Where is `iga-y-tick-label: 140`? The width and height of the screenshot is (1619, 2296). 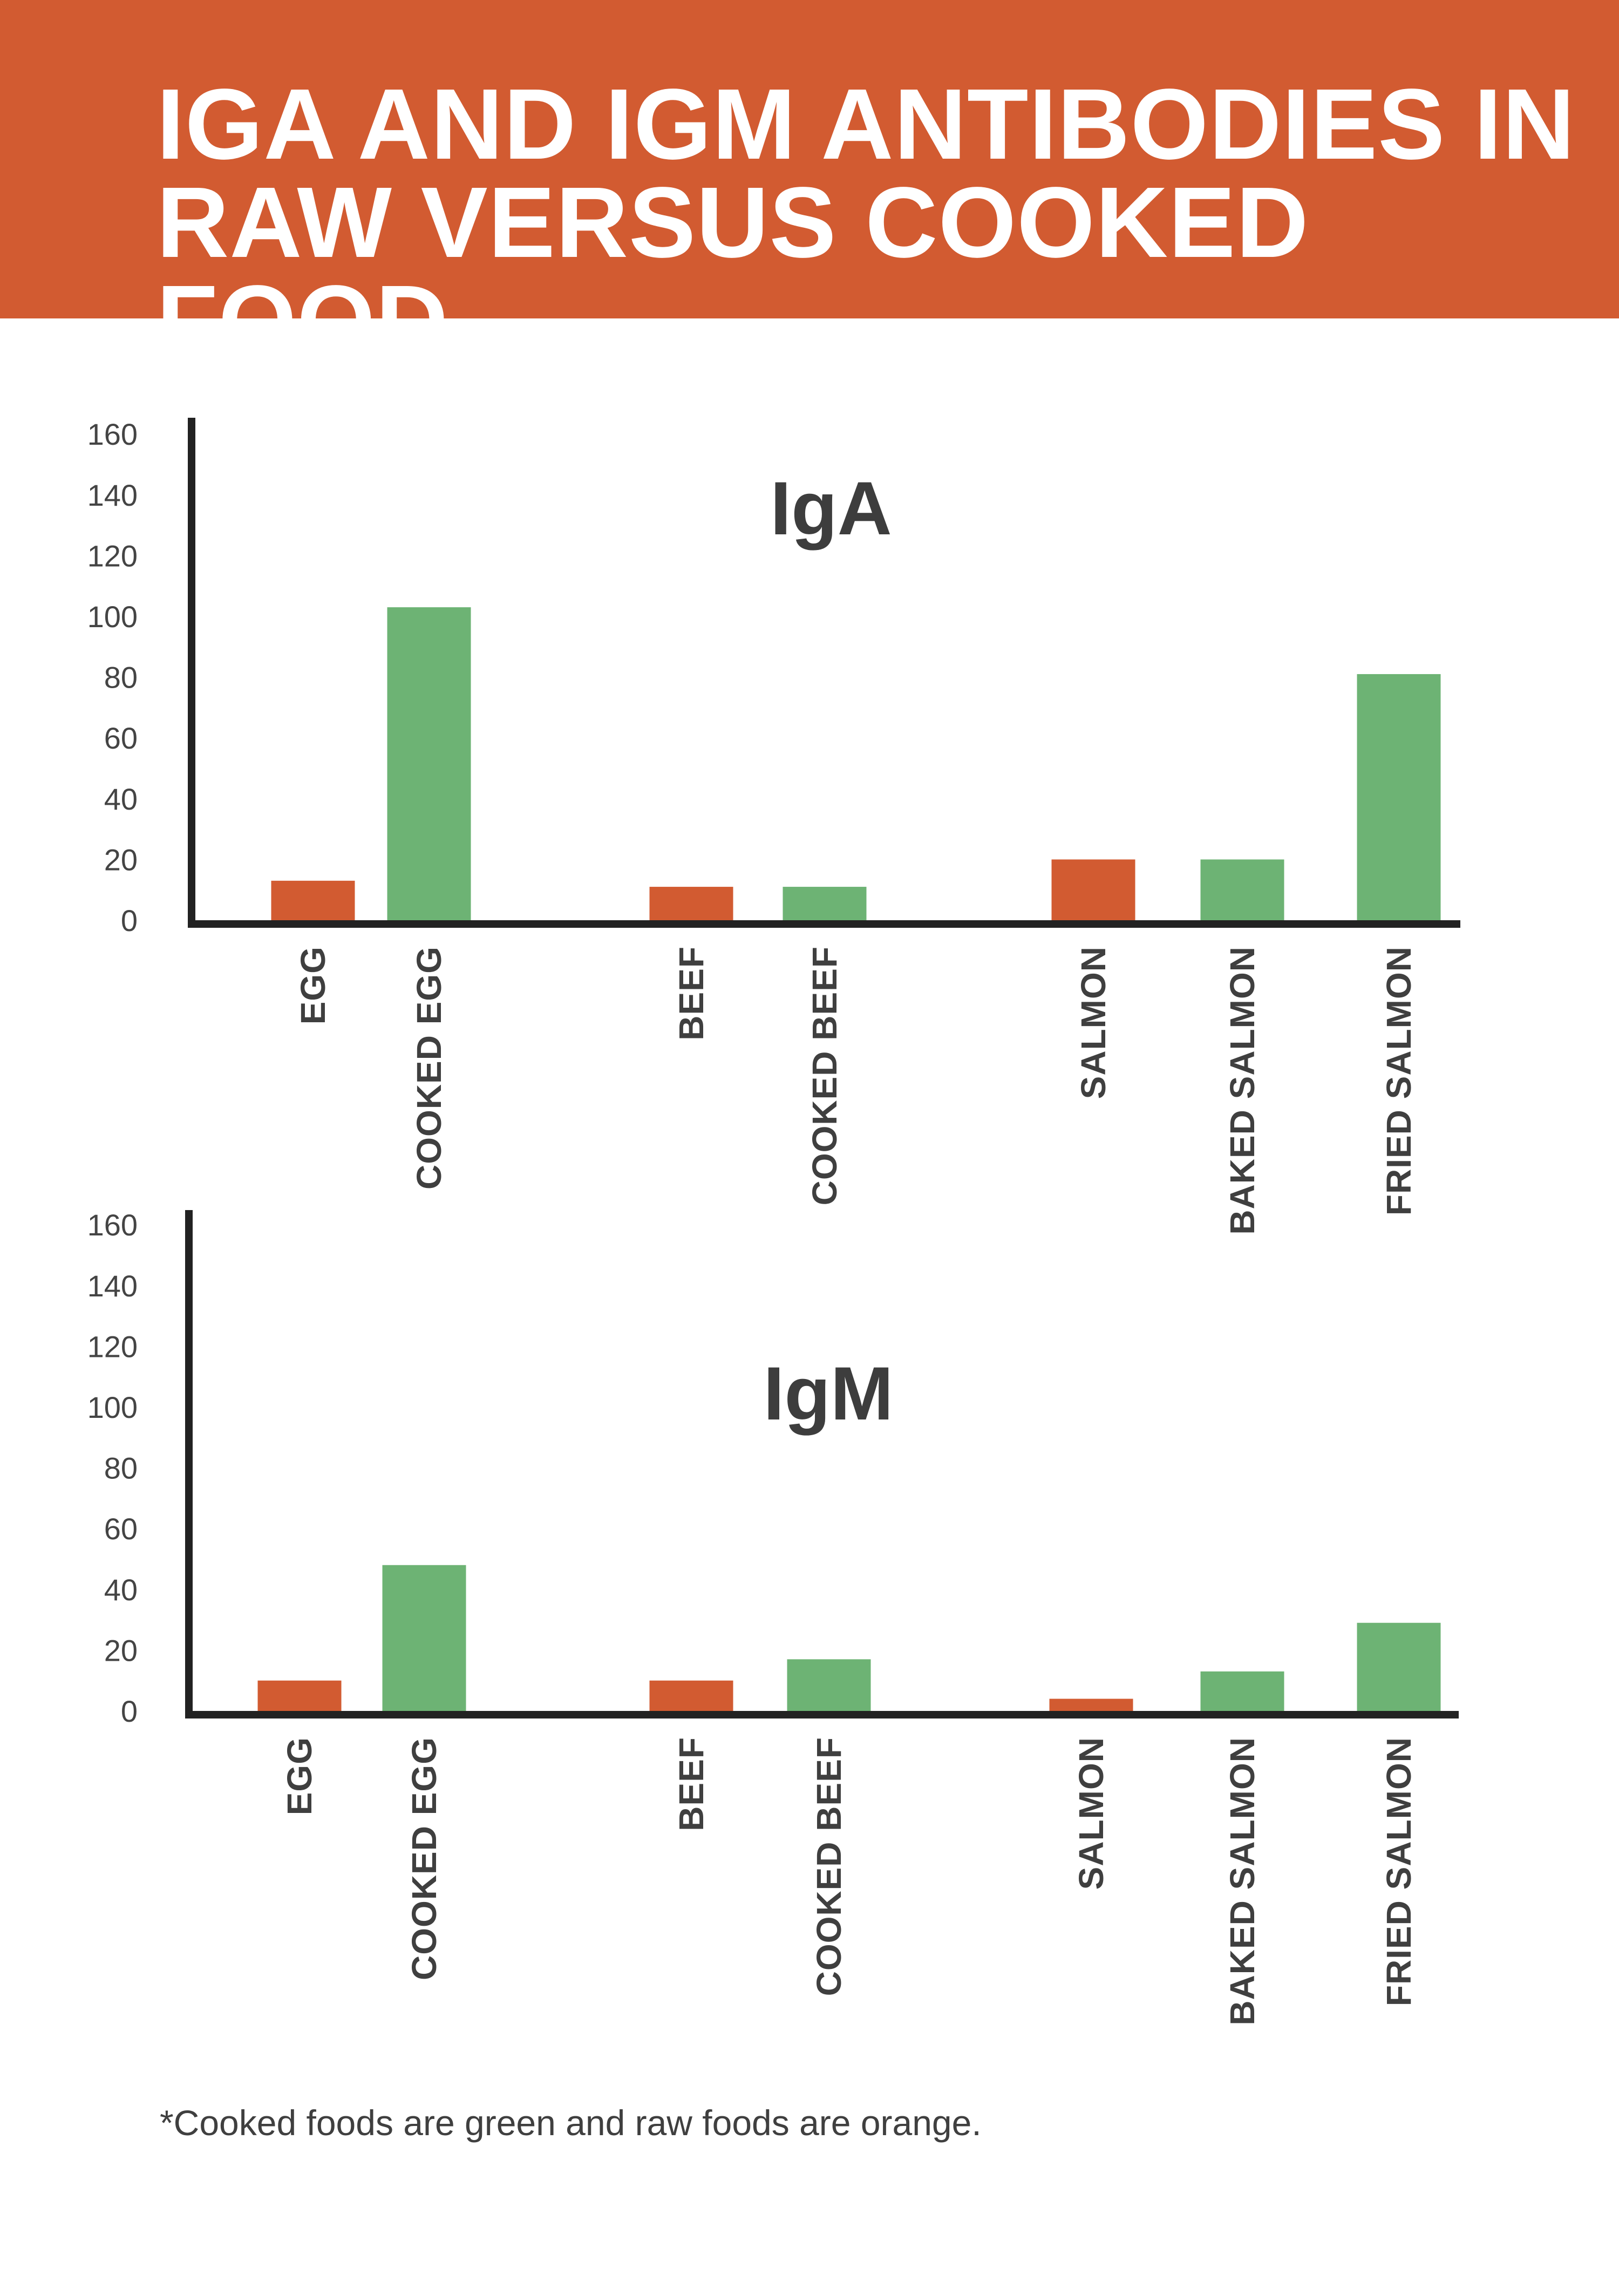
iga-y-tick-label: 140 is located at coordinates (112, 495).